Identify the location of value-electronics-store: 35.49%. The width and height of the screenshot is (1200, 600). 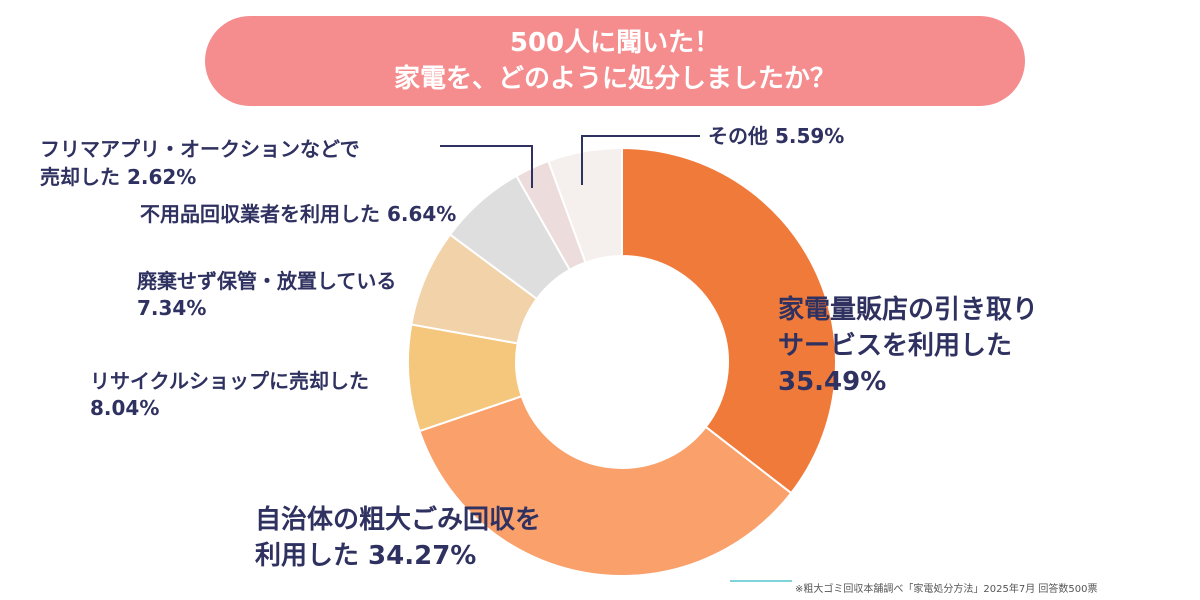
(832, 382).